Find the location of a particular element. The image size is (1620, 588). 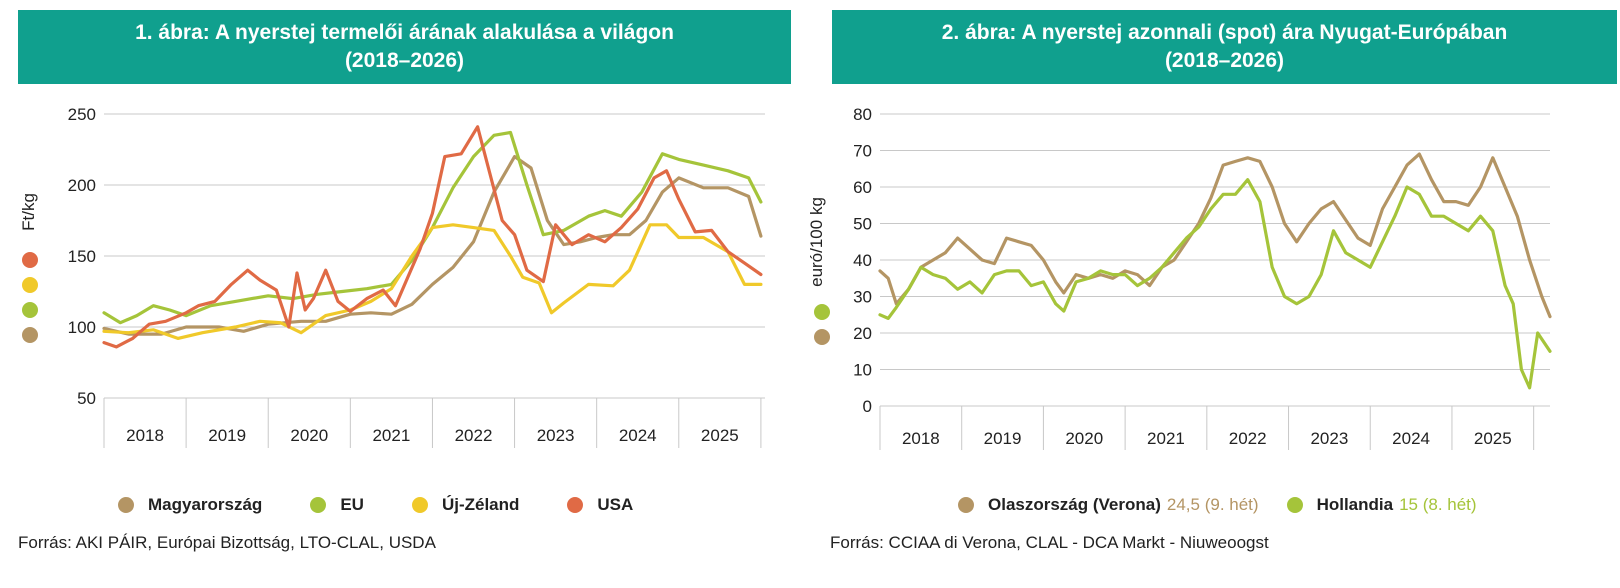

chart1-xtick-label: 2022 is located at coordinates (474, 435).